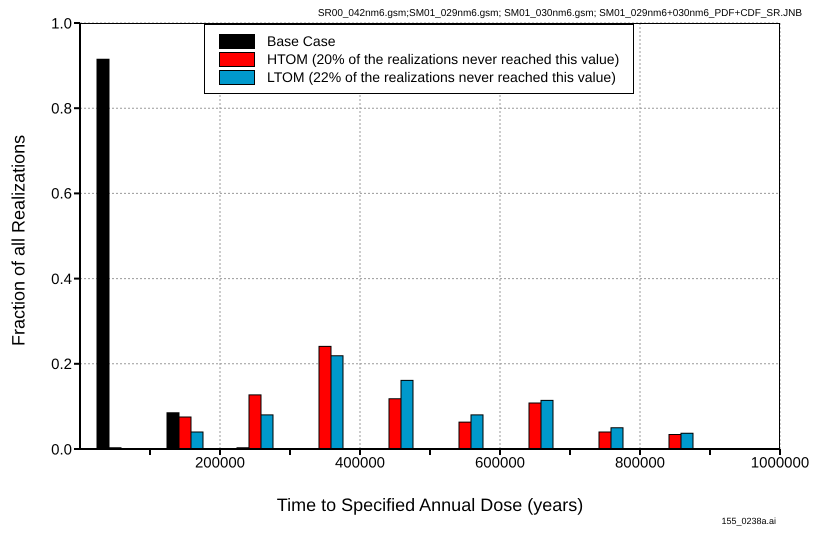 The image size is (824, 547). Describe the element at coordinates (441, 77) in the screenshot. I see `legend-label: LTOM (22% of the realizations never reached this value)` at that location.